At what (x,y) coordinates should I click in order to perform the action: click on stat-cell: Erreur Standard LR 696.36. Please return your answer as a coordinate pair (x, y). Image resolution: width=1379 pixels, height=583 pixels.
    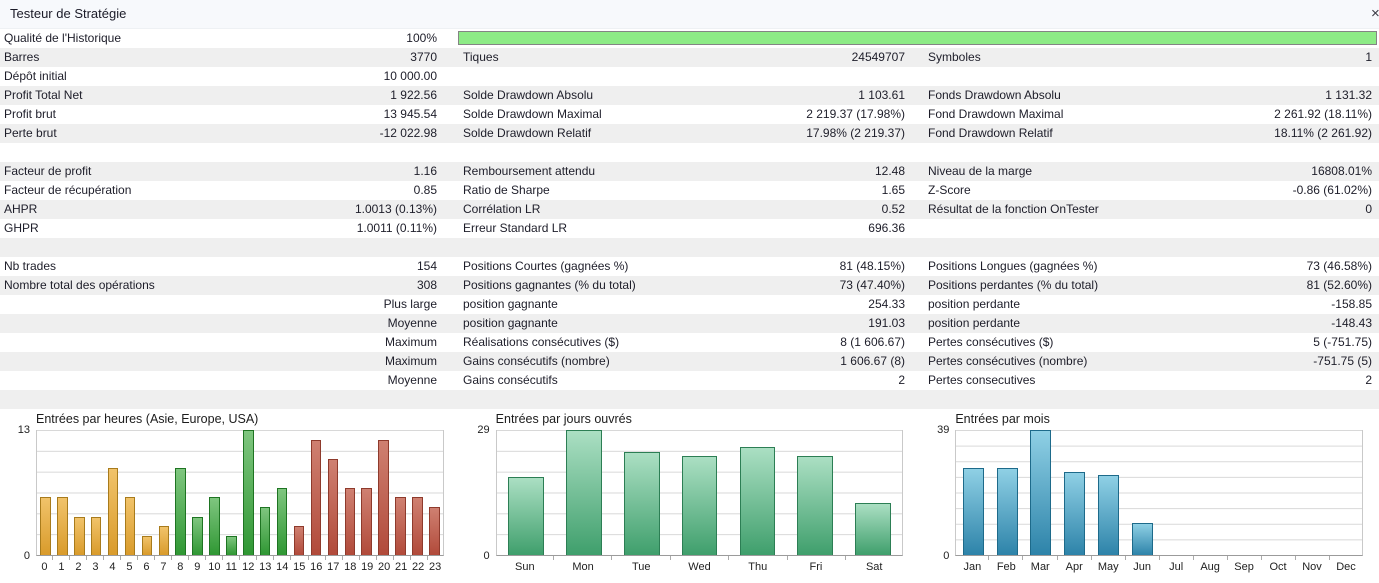
    Looking at the image, I should click on (678, 228).